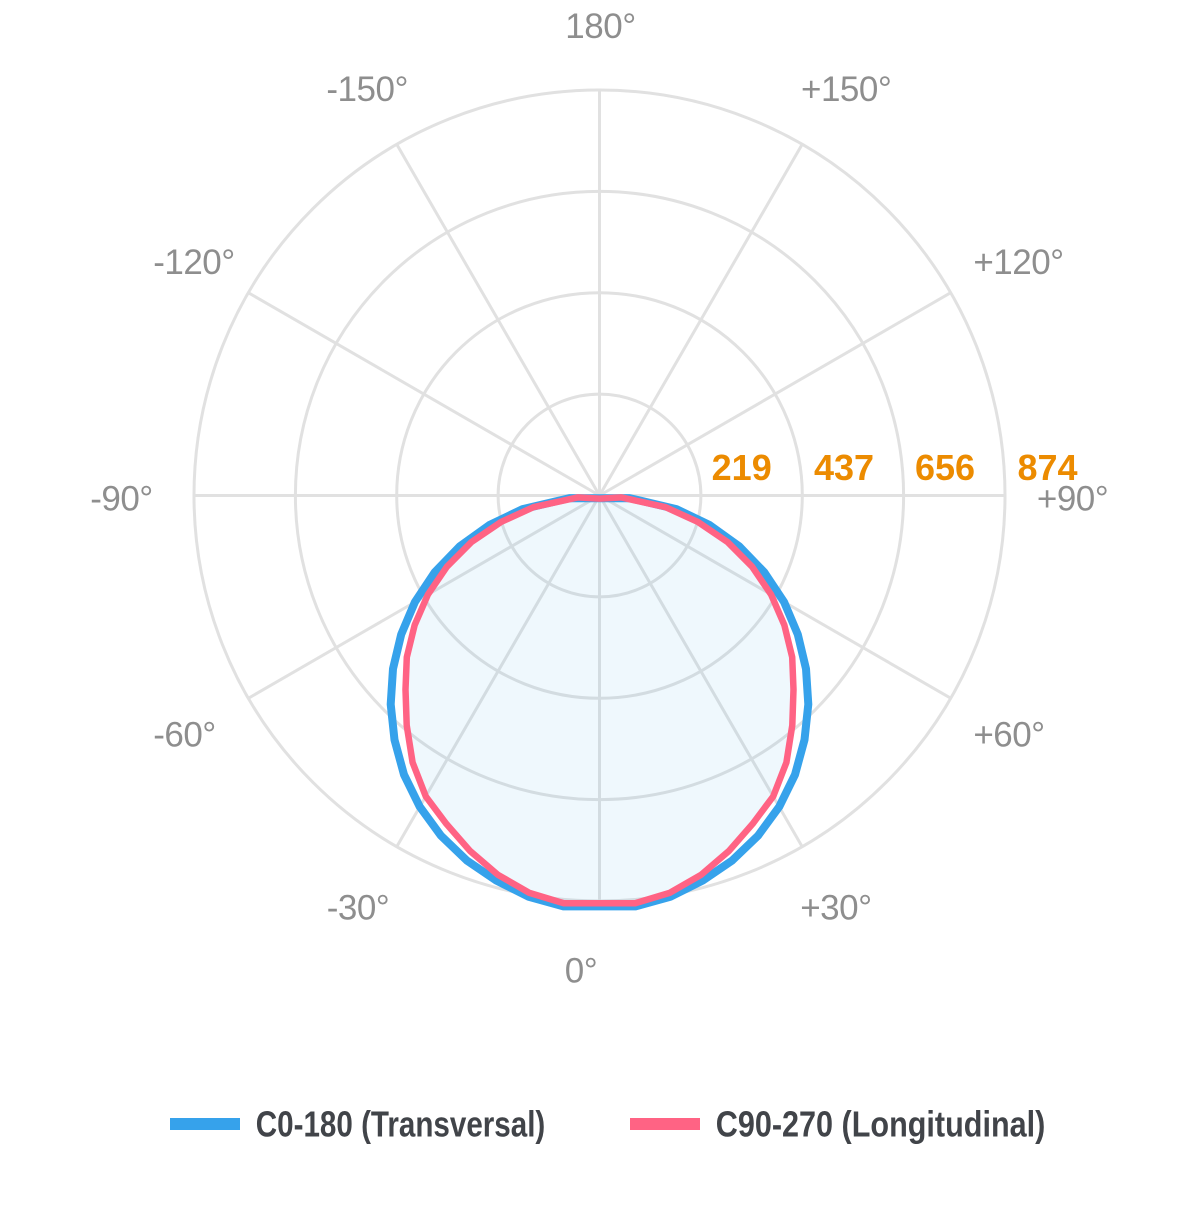 The width and height of the screenshot is (1200, 1205). I want to click on svg-text: 180°, so click(600, 26).